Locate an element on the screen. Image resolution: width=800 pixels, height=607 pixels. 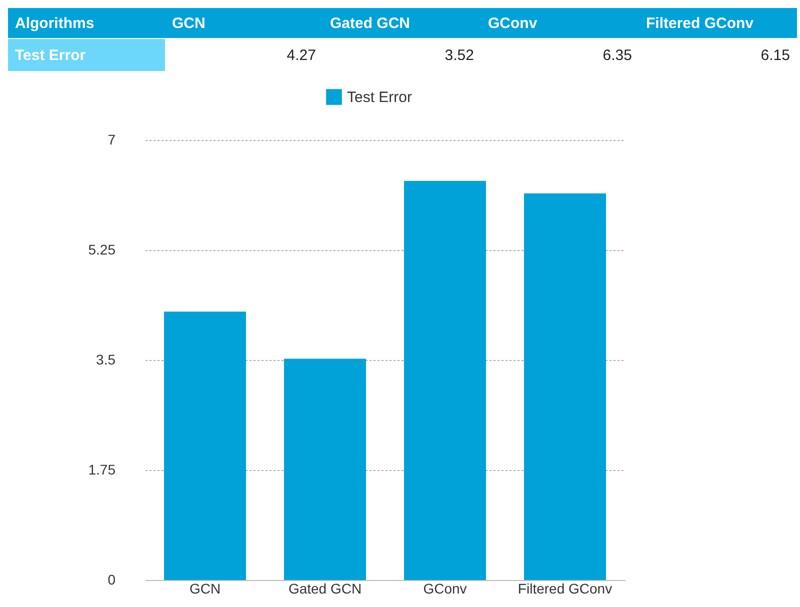
y-tick-label: 0 is located at coordinates (112, 580).